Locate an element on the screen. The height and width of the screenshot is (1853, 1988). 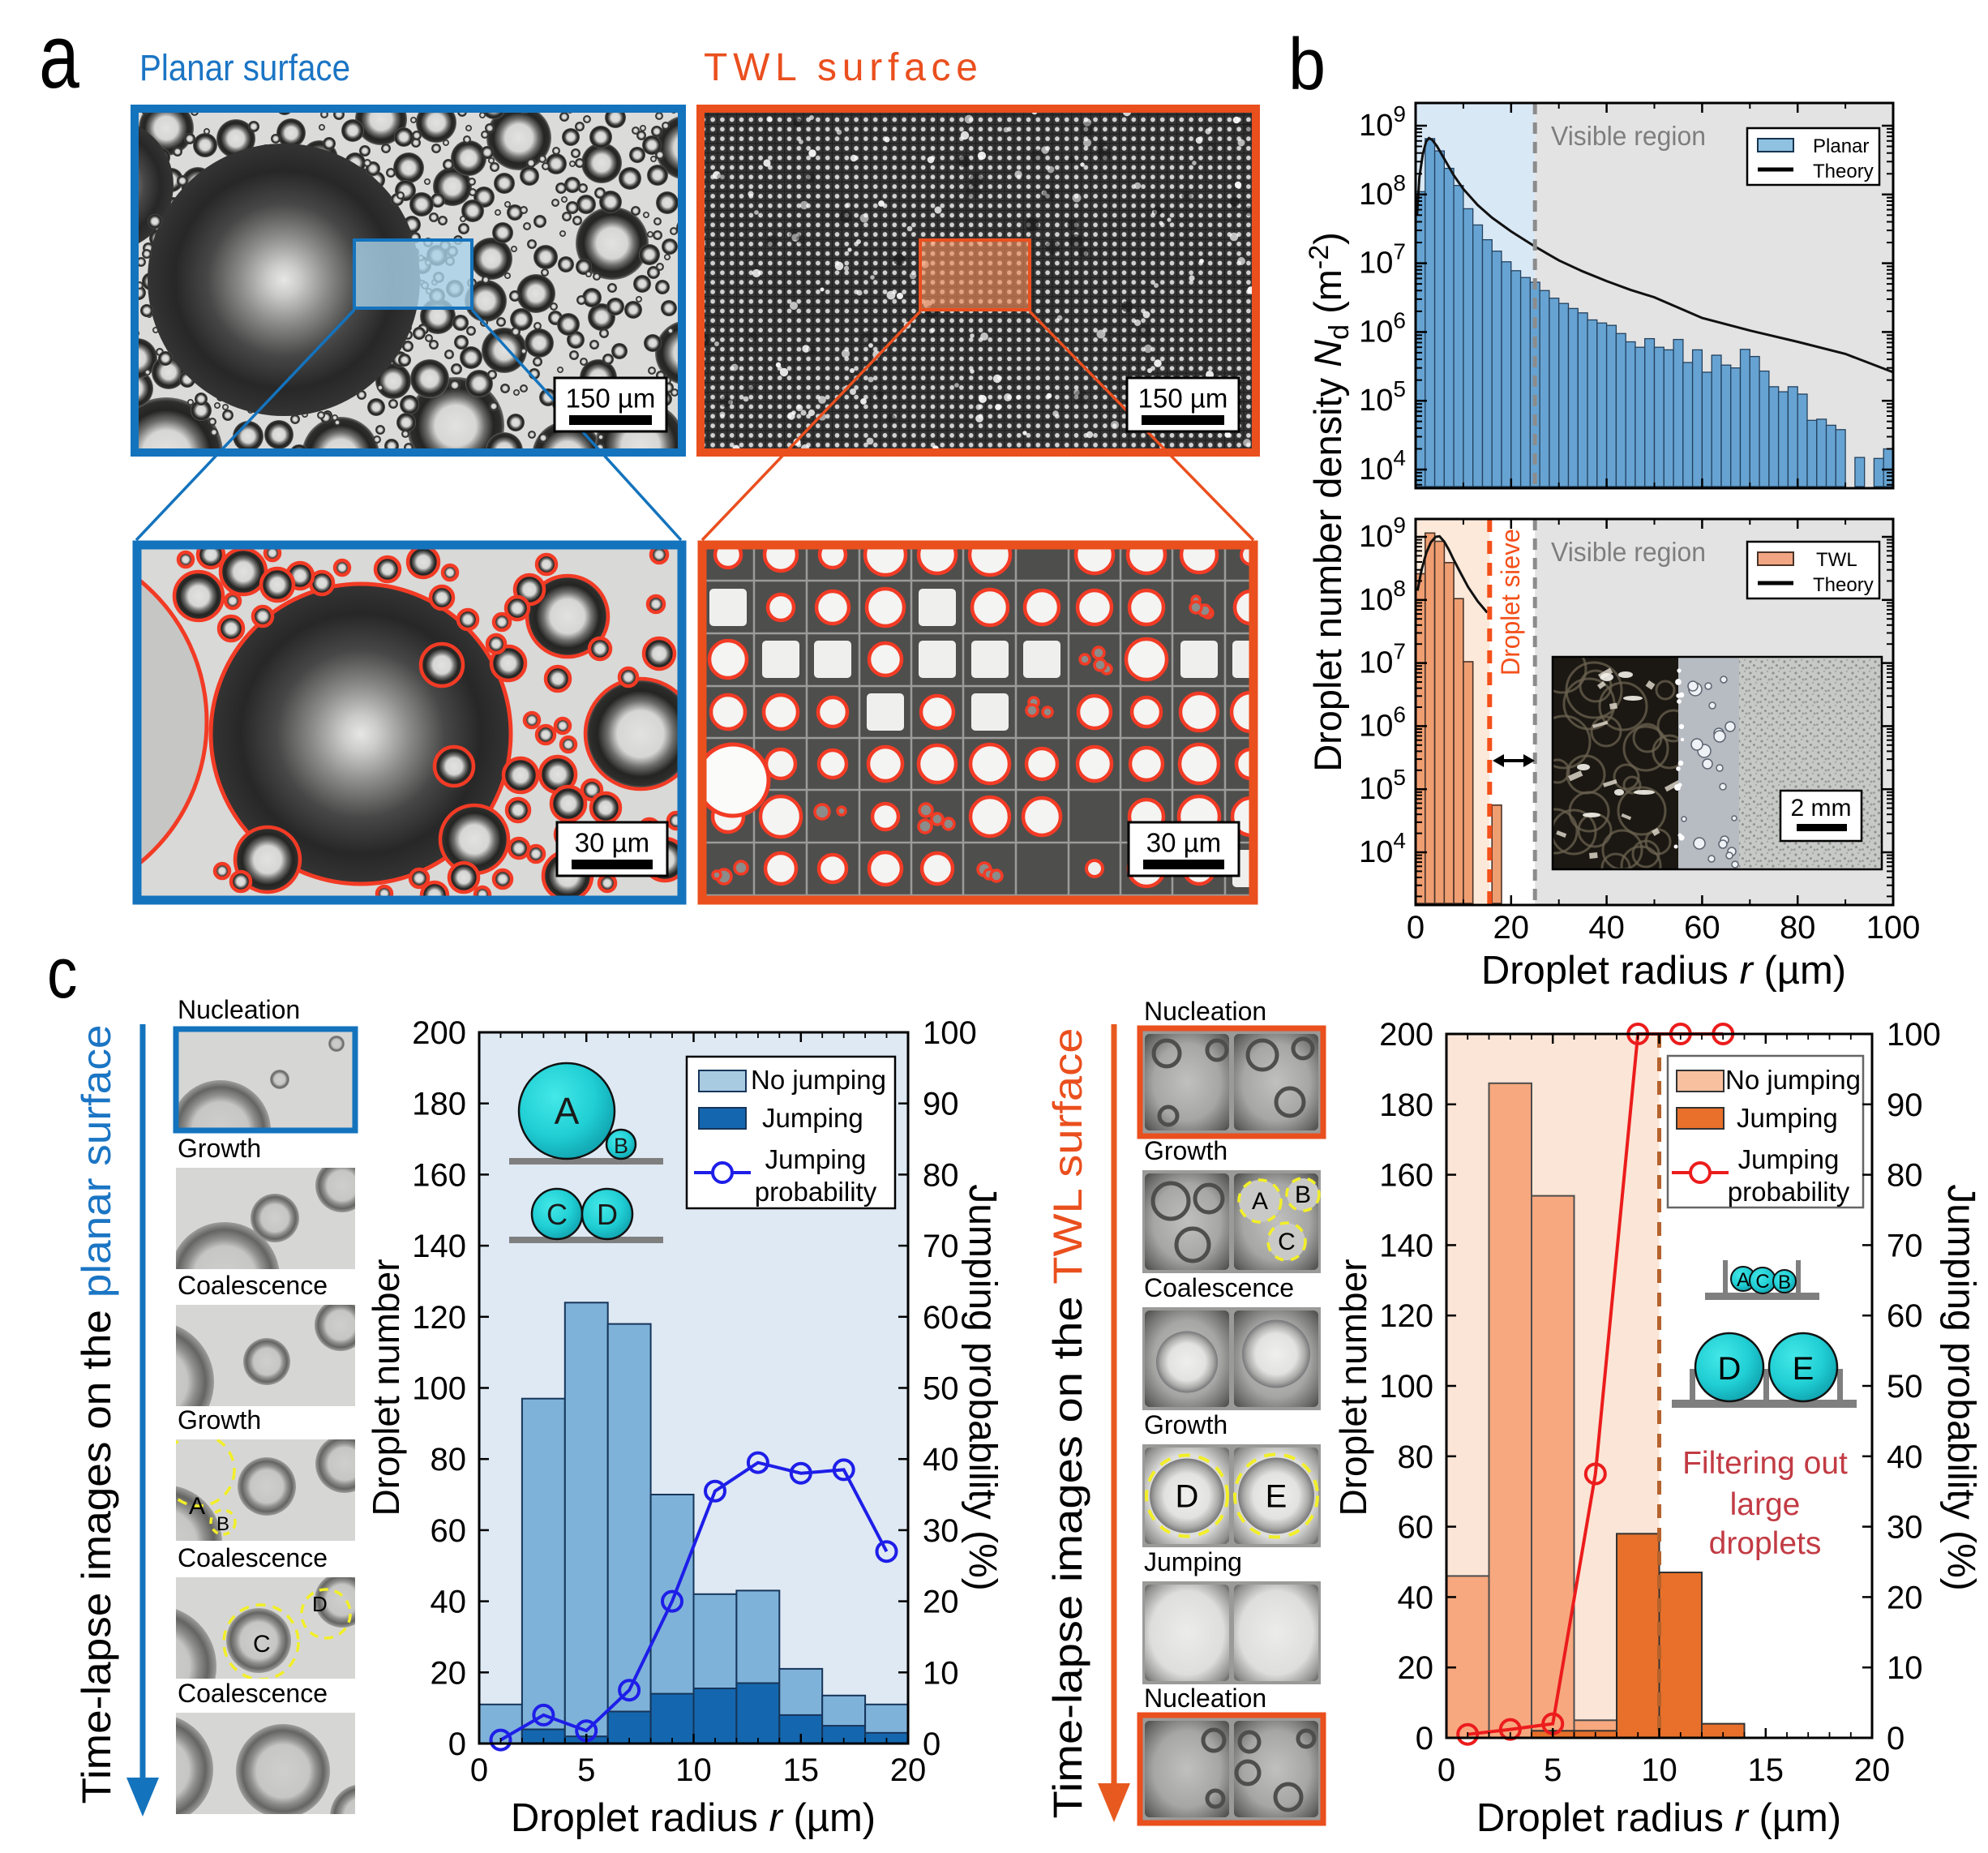
svg-text: TWL is located at coordinates (1836, 560).